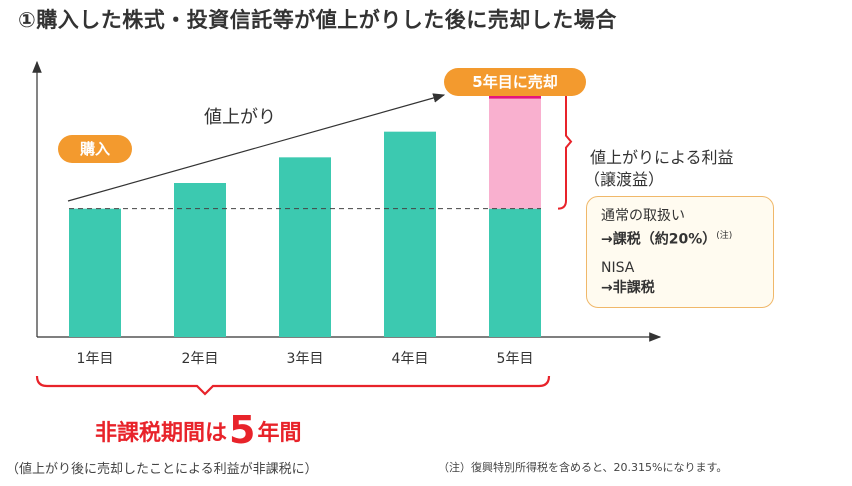 This screenshot has width=852, height=486. I want to click on rise-label: 値上がり, so click(240, 117).